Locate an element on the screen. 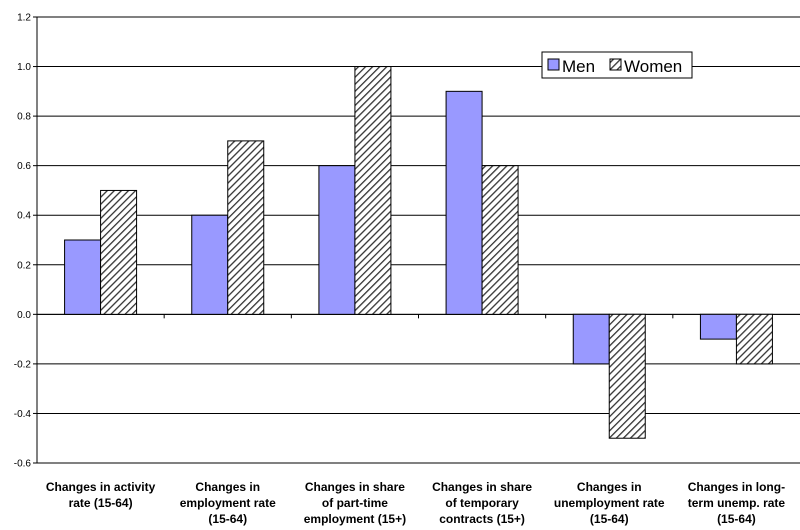 The image size is (800, 530). x-category-label-line: term unemp. rate is located at coordinates (737, 503).